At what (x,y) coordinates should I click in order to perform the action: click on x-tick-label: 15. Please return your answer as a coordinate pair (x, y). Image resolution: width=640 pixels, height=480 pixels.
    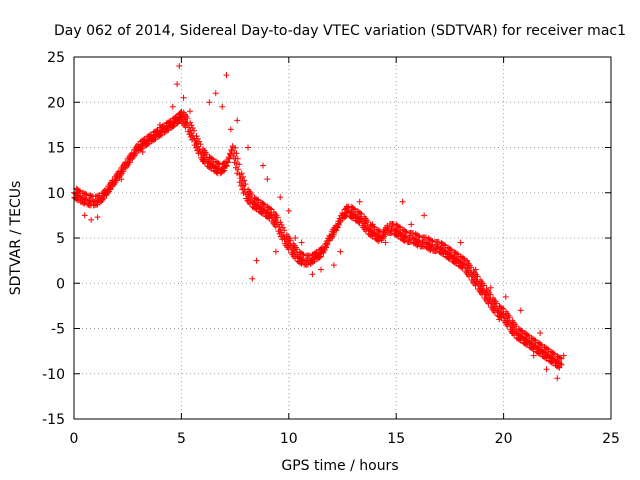
    Looking at the image, I should click on (396, 439).